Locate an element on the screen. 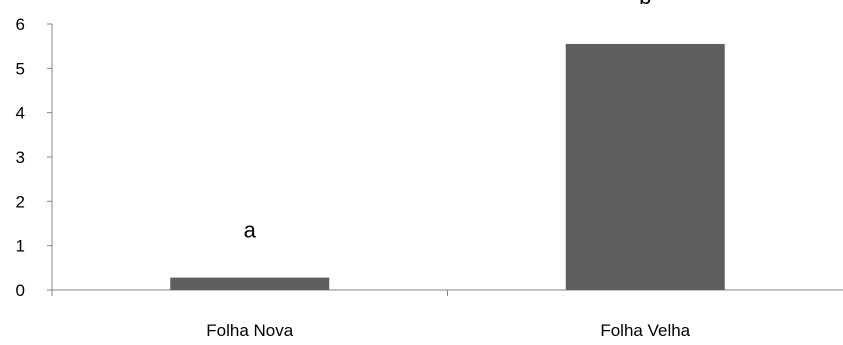  y-tick-label: 5 is located at coordinates (20, 68).